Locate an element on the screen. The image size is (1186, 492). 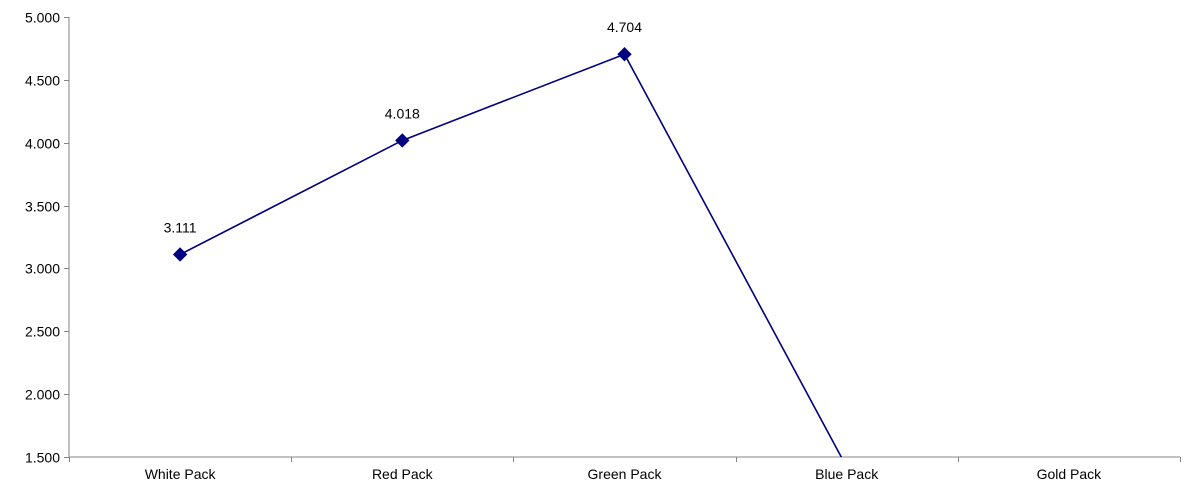
y-tick-label: 3.000 is located at coordinates (42, 269).